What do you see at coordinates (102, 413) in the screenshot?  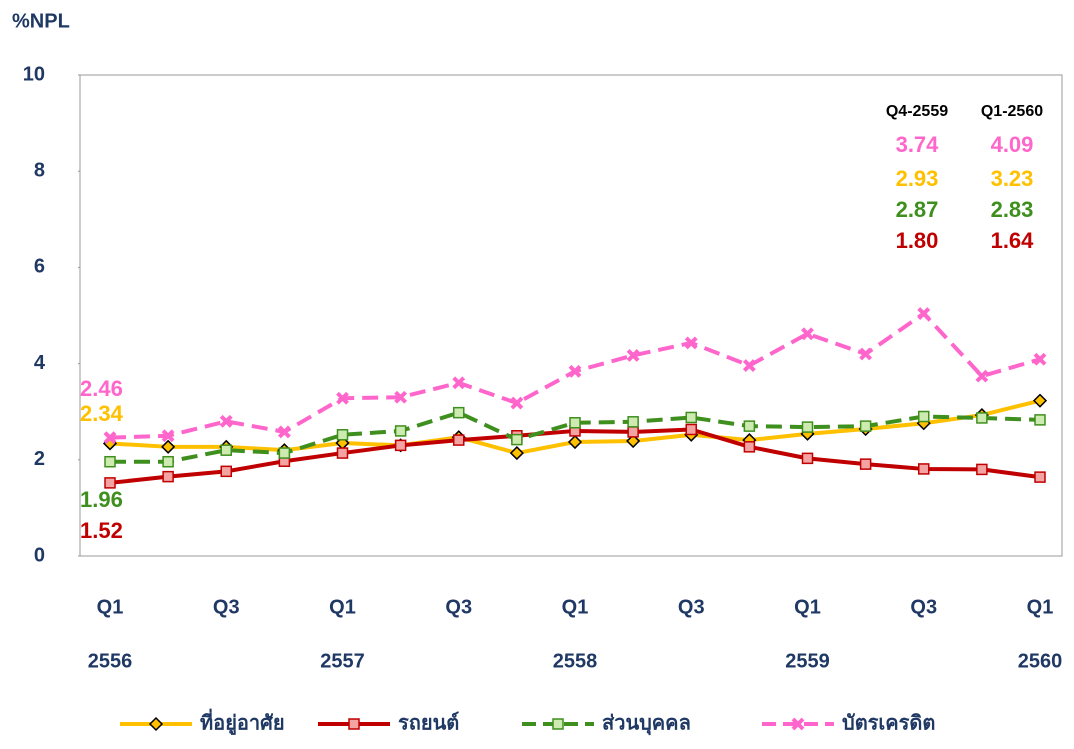 I see `data-label: 2.34` at bounding box center [102, 413].